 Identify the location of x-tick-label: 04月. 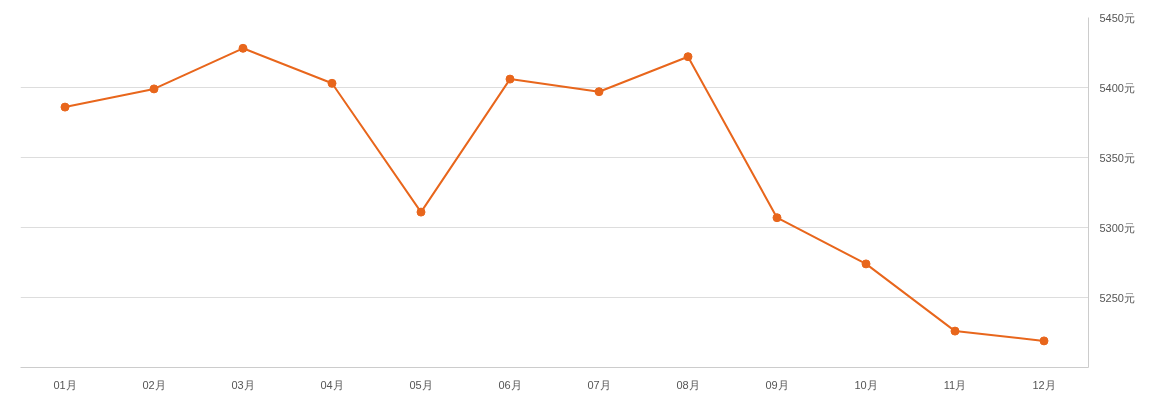
(332, 384).